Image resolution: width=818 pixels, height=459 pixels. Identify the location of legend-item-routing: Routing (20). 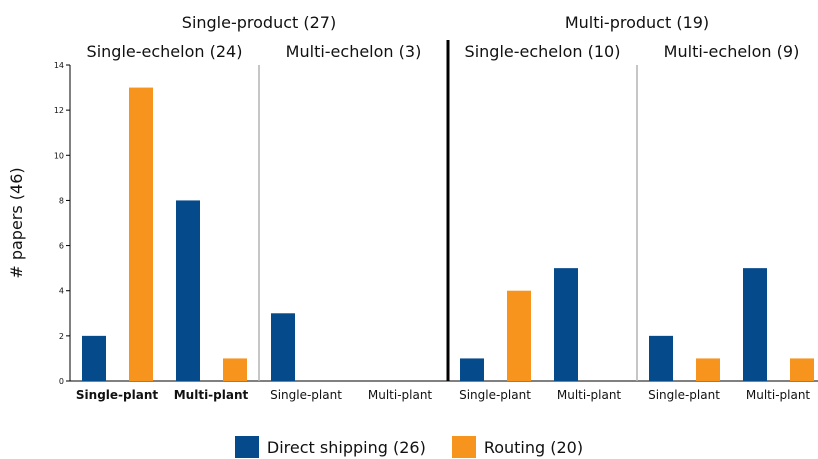
(517, 447).